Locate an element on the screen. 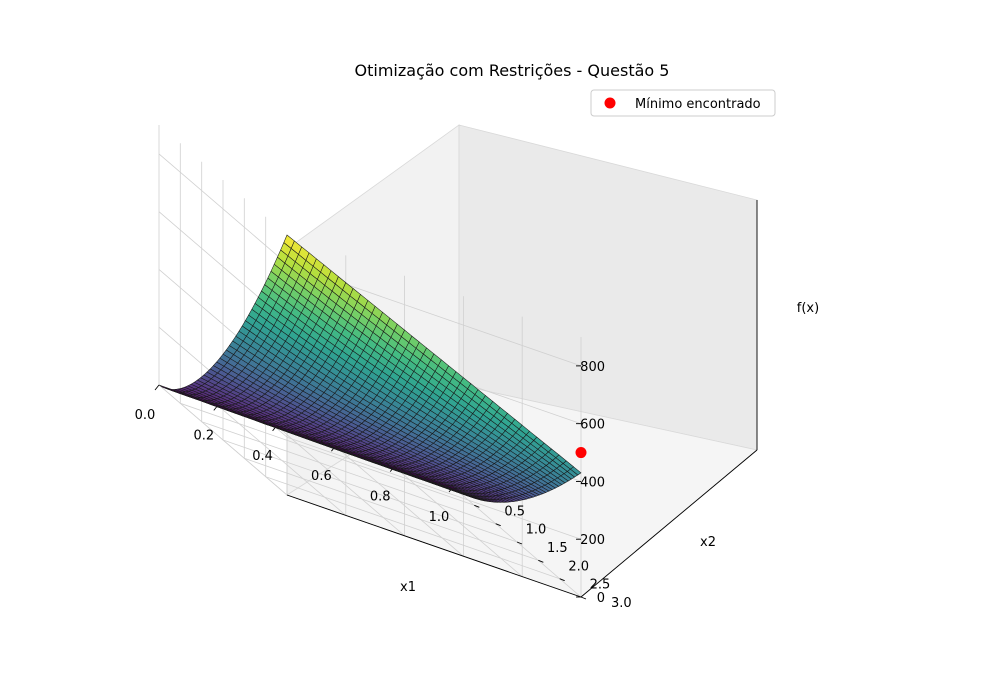 This screenshot has width=1000, height=700. x2-tick-label: 2.0 is located at coordinates (578, 566).